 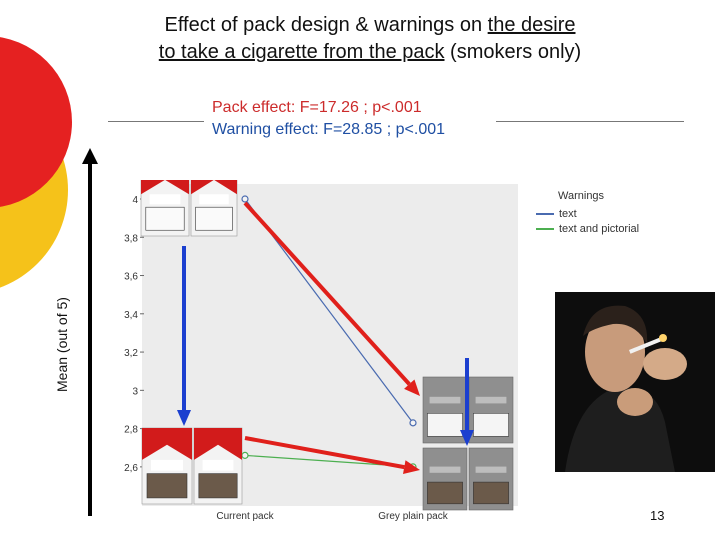 I want to click on y-tick-label: 3,2, so click(x=131, y=353).